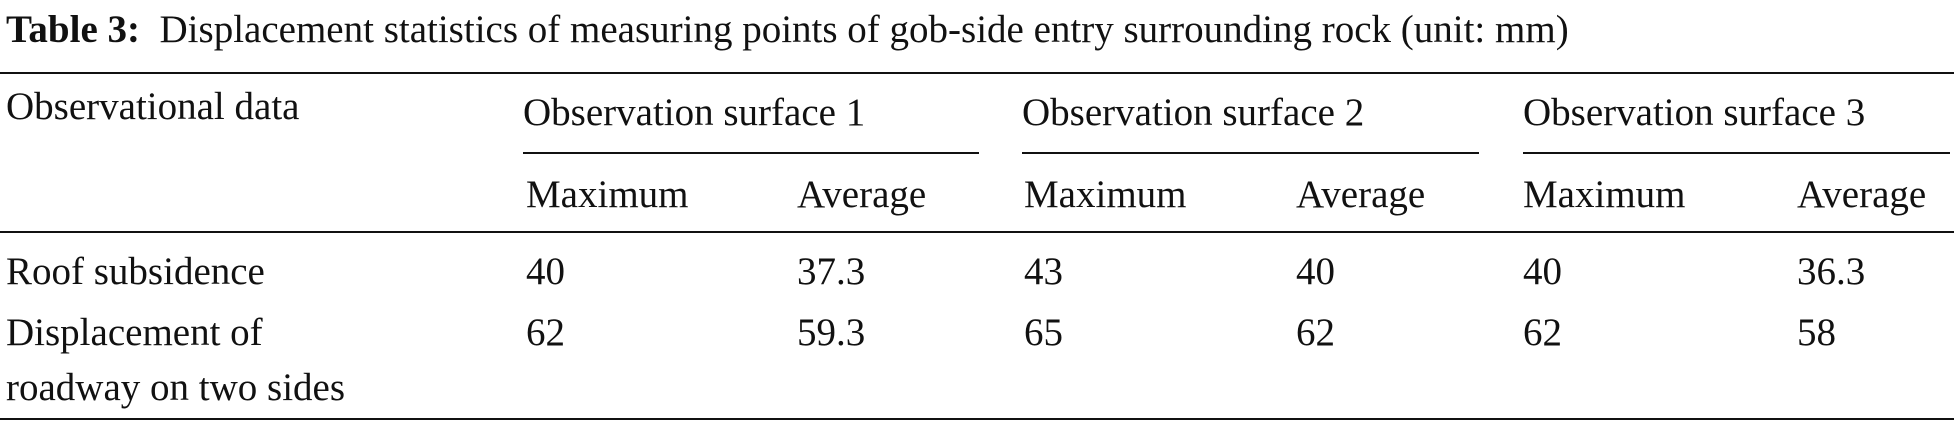 The image size is (1954, 425). Describe the element at coordinates (134, 332) in the screenshot. I see `row-label: Displacement of` at that location.